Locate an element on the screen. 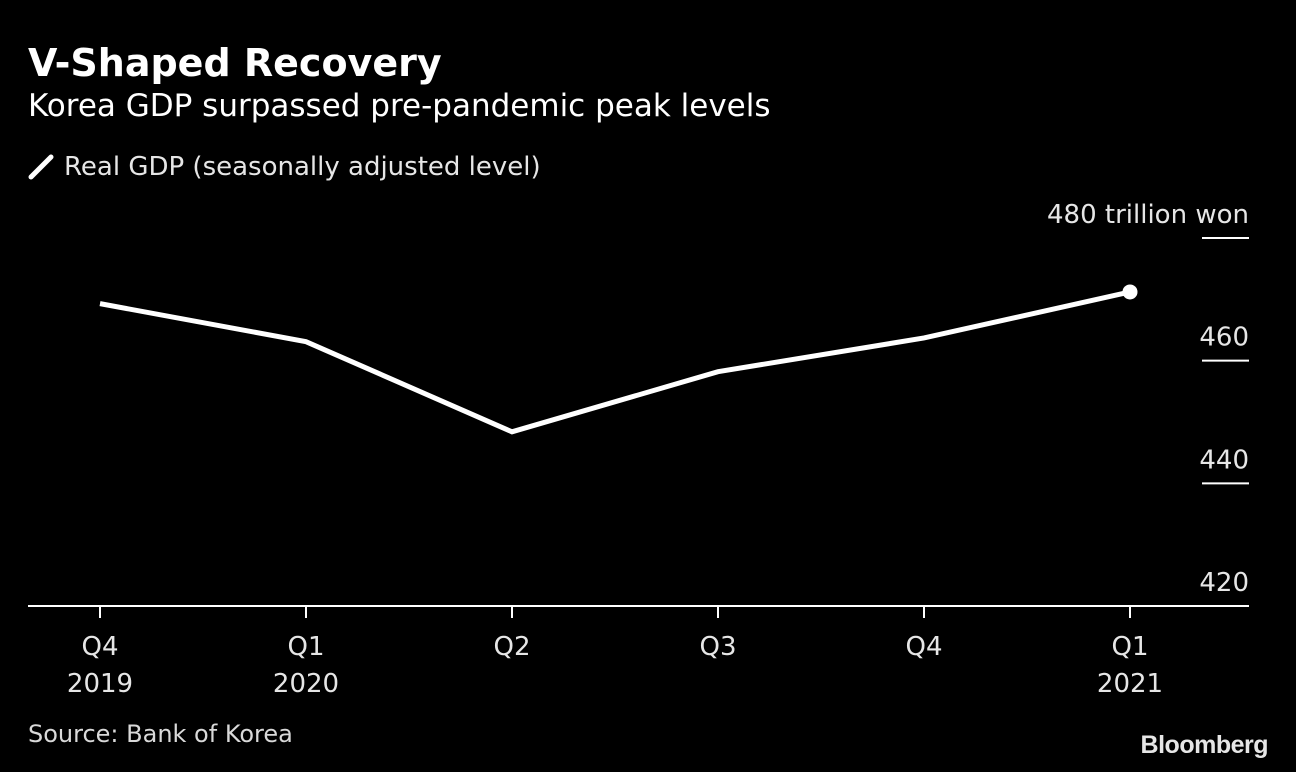 This screenshot has height=772, width=1296. y-tick-label: 480 trillion won is located at coordinates (1148, 215).